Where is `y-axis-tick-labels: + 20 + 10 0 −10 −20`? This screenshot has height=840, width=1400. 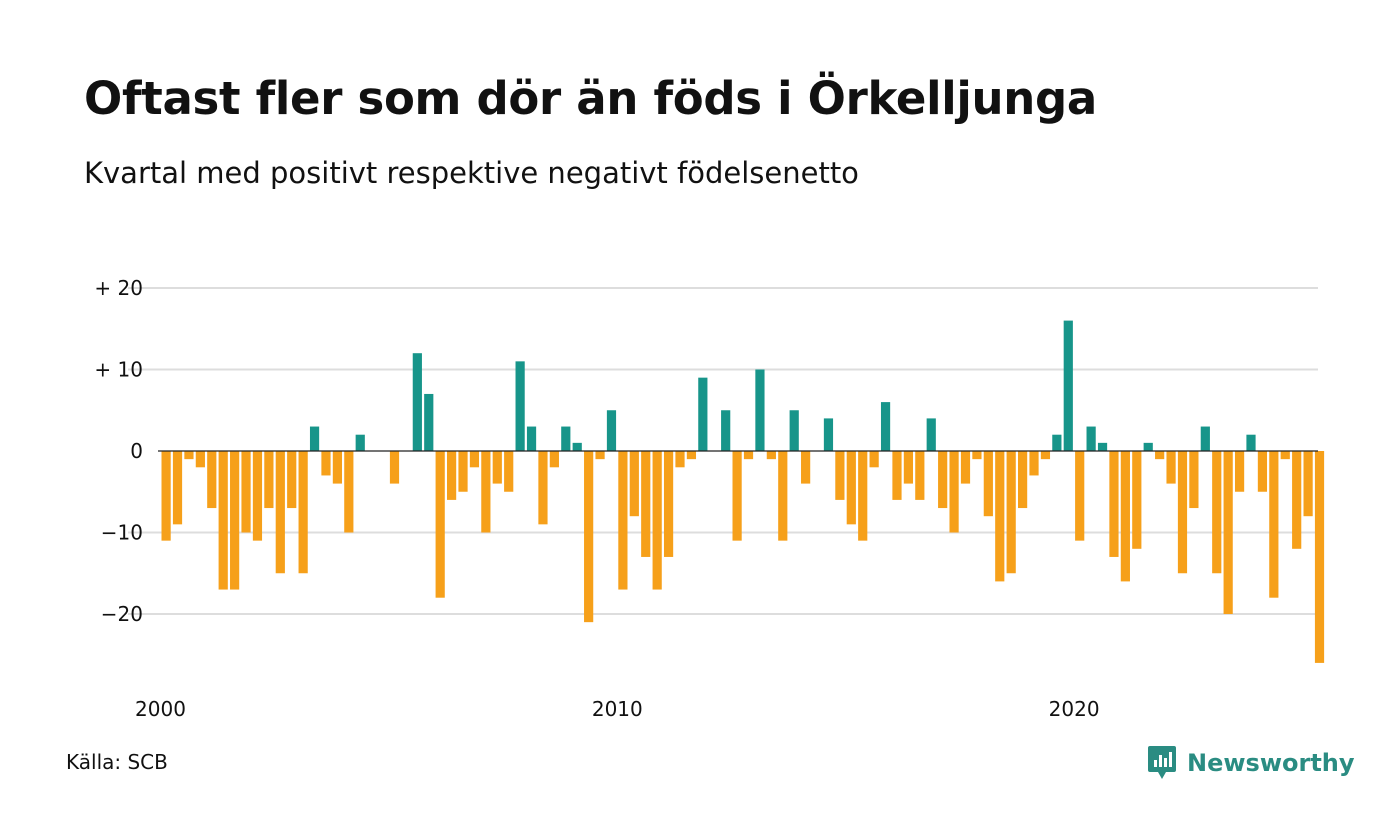
y-axis-tick-labels: + 20 + 10 0 −10 −20 is located at coordinates (118, 451).